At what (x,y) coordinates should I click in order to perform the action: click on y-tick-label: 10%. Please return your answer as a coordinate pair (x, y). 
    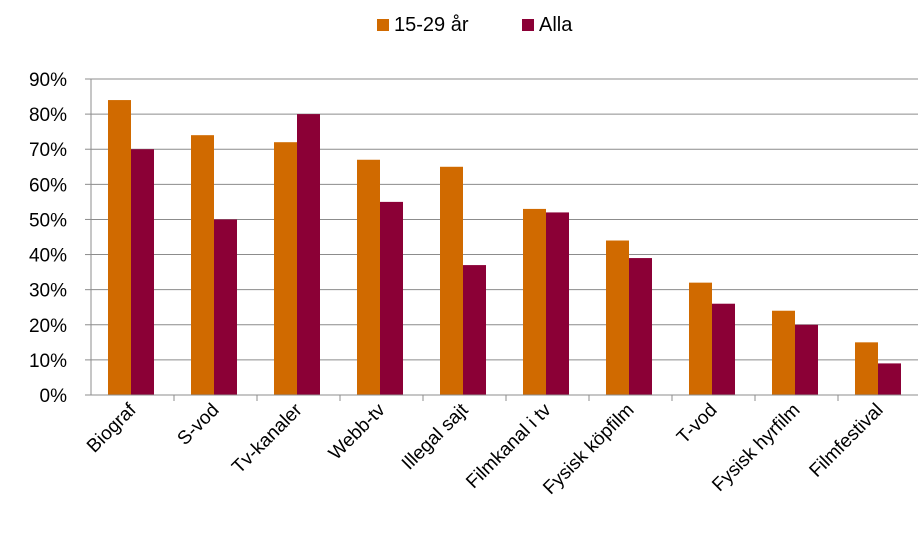
    Looking at the image, I should click on (48, 361).